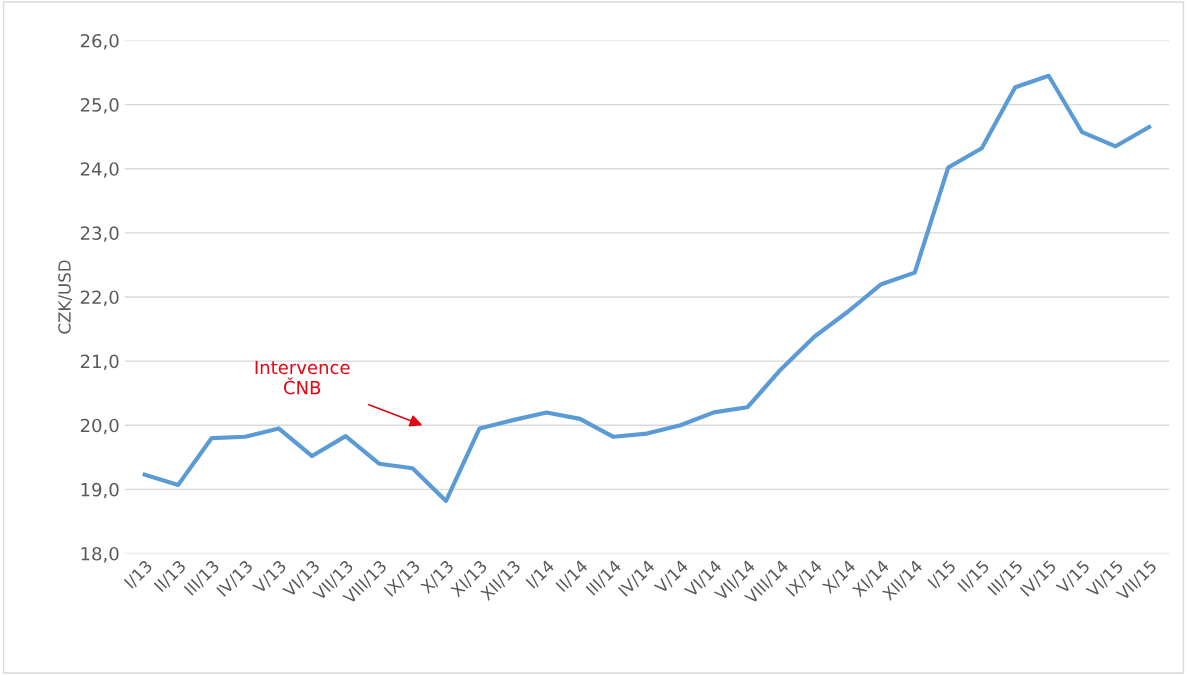  What do you see at coordinates (100, 490) in the screenshot?
I see `y-tick-label: 19,0` at bounding box center [100, 490].